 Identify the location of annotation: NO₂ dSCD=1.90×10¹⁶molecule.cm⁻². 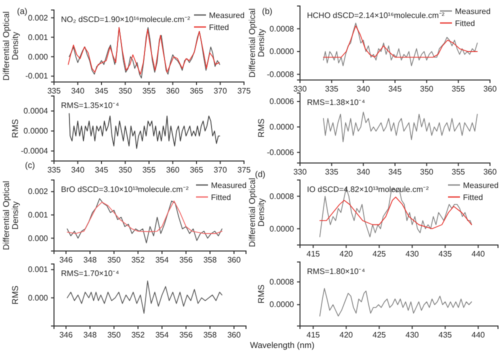
(125, 19).